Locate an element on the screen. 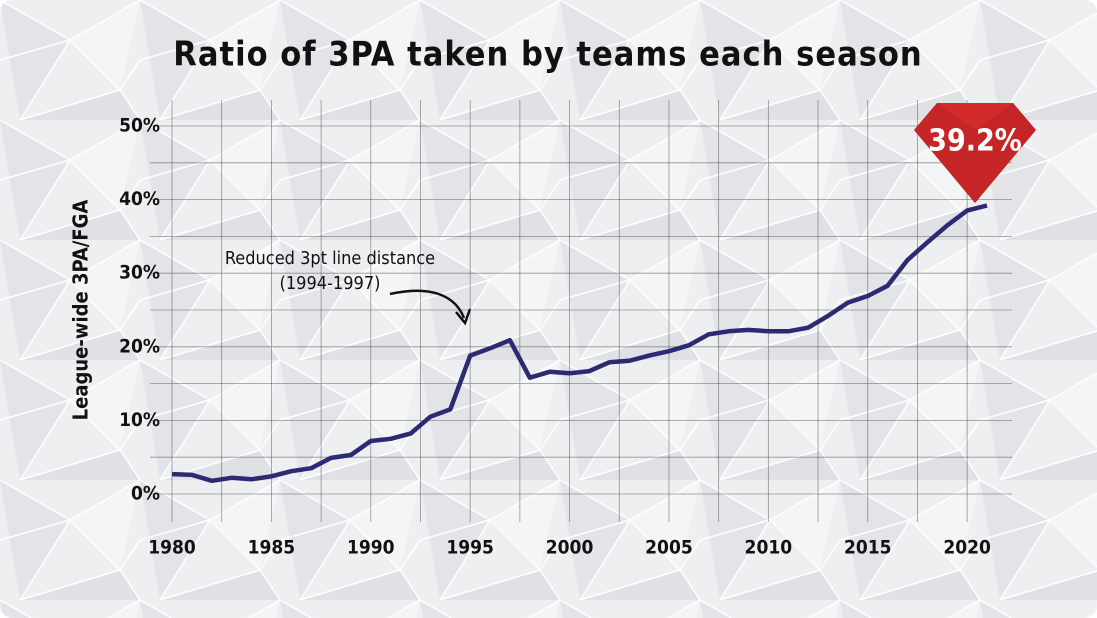  x-tick-label: 1990 is located at coordinates (371, 548).